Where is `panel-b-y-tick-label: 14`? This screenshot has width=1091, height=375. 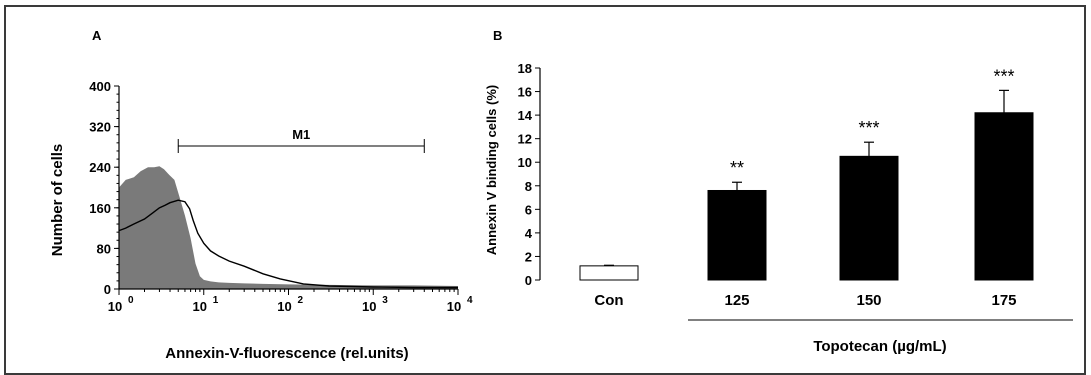 panel-b-y-tick-label: 14 is located at coordinates (525, 115).